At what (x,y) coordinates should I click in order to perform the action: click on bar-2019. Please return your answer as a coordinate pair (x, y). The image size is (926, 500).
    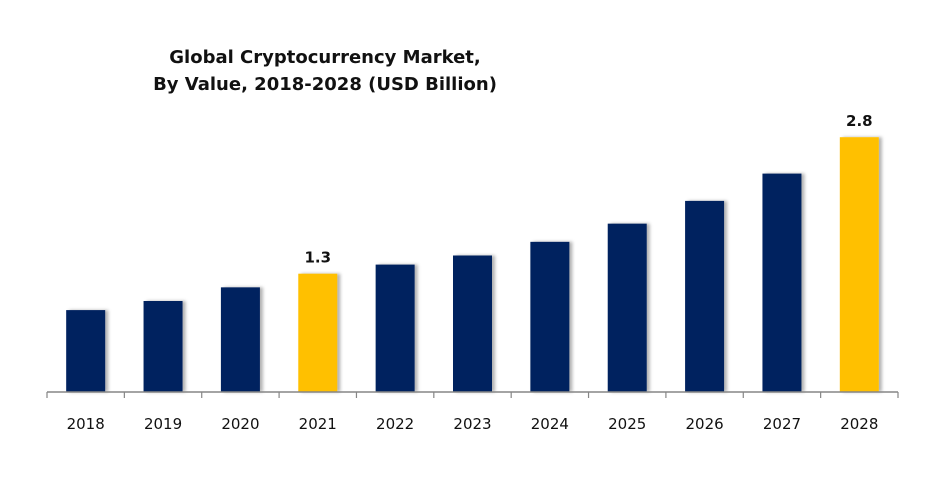
    Looking at the image, I should click on (163, 346).